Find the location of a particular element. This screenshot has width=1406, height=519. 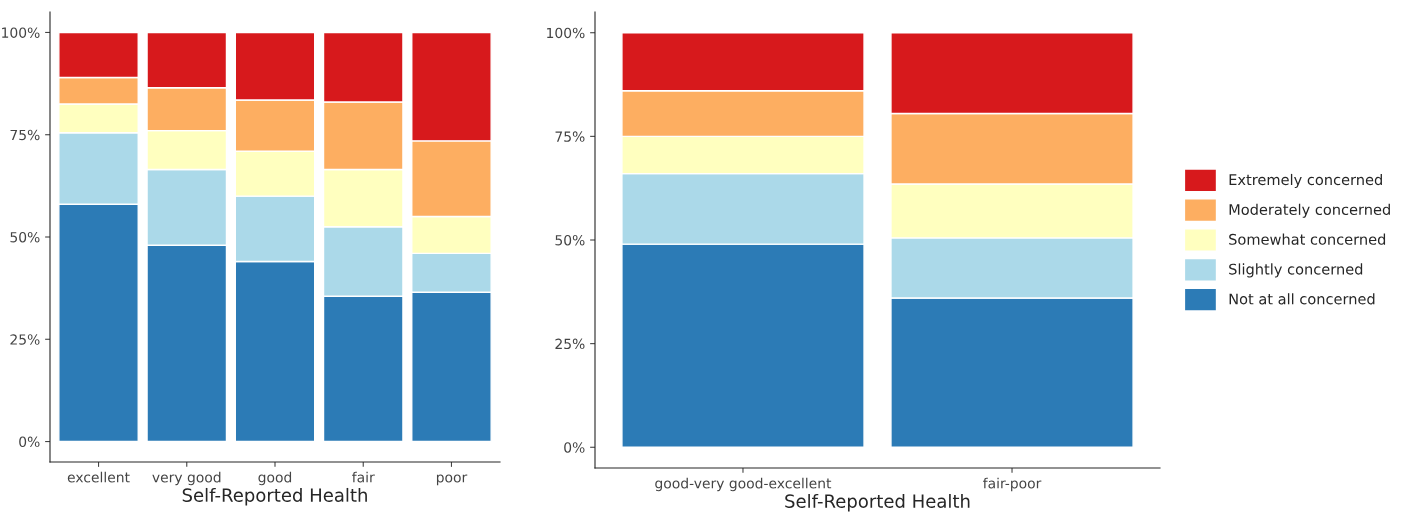

x-tick-label: fair is located at coordinates (363, 477).